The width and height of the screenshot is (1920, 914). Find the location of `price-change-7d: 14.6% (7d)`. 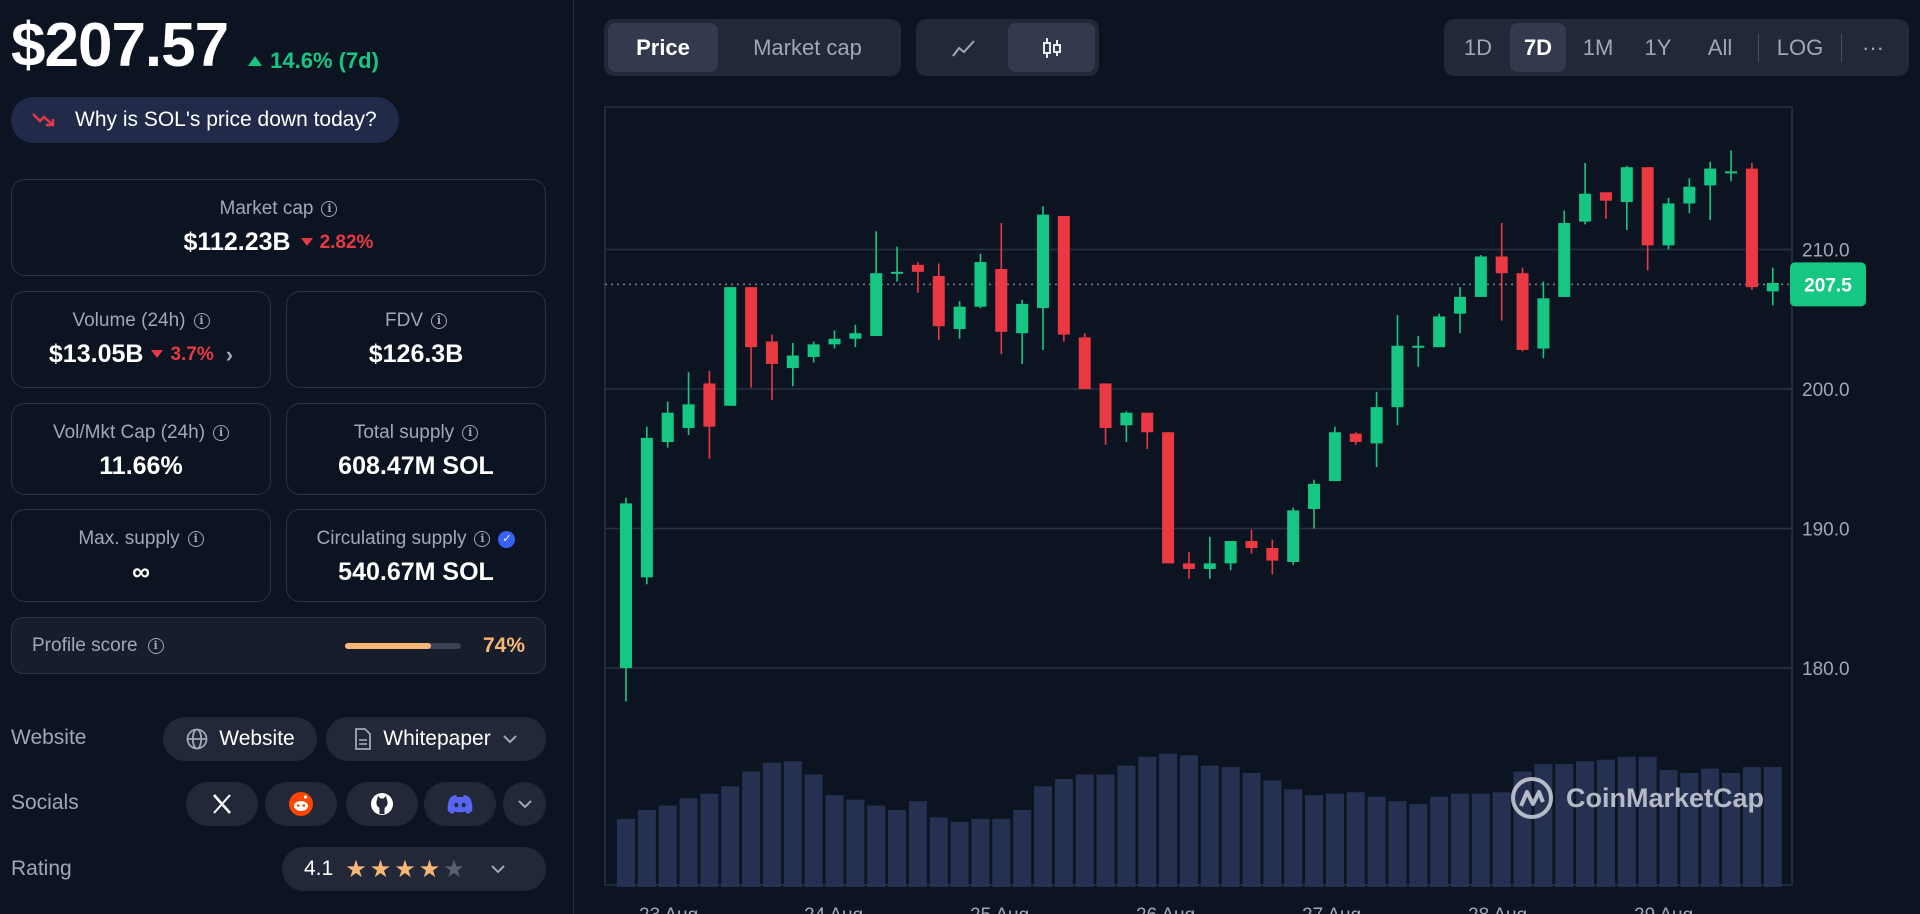

price-change-7d: 14.6% (7d) is located at coordinates (313, 61).